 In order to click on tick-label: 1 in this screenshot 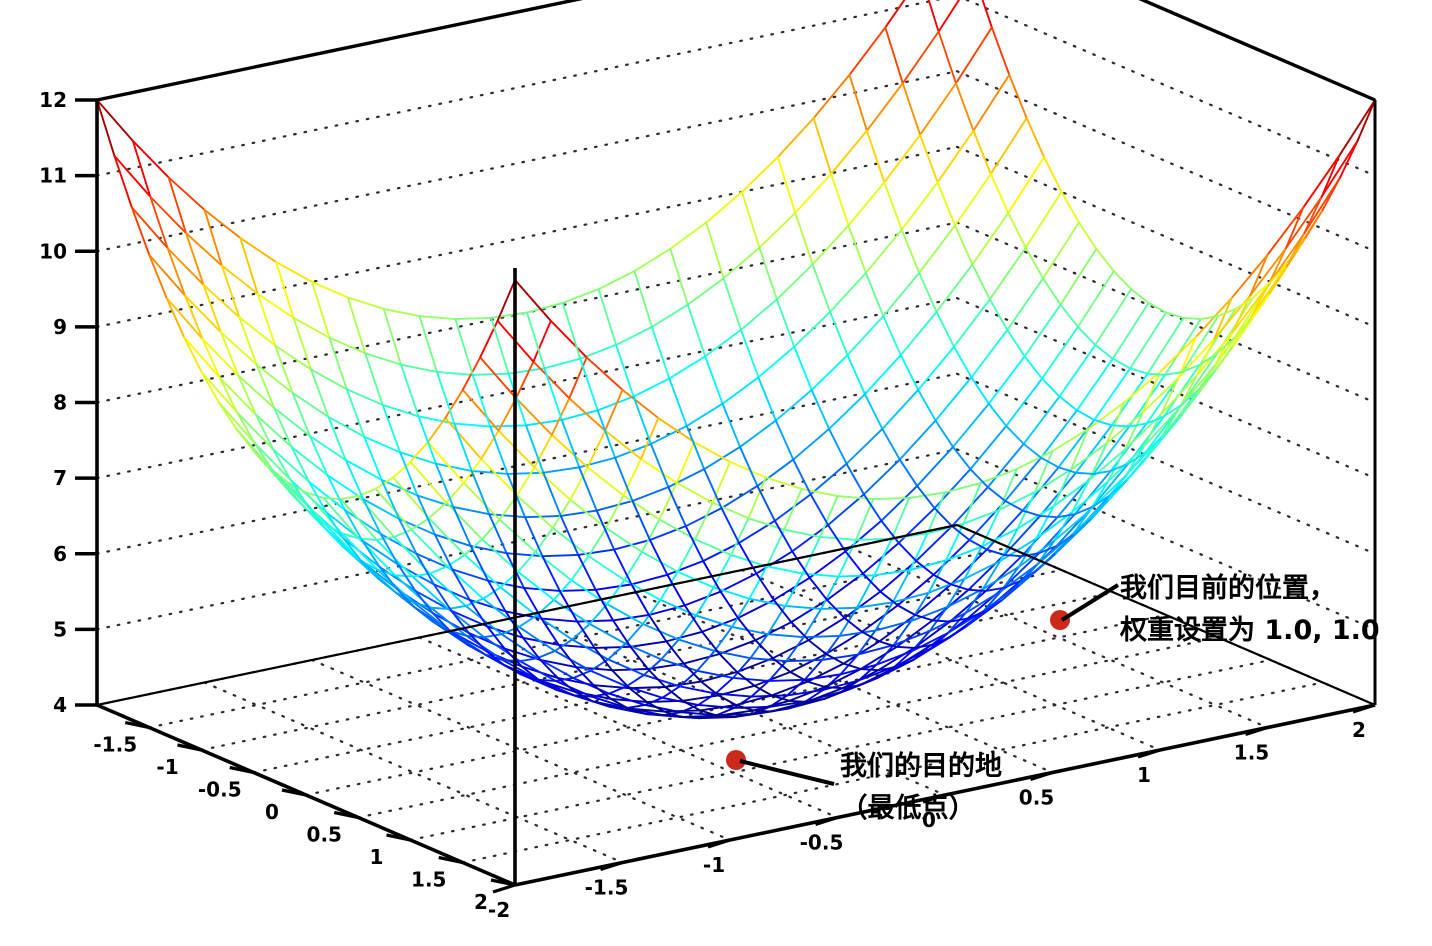, I will do `click(1144, 775)`.